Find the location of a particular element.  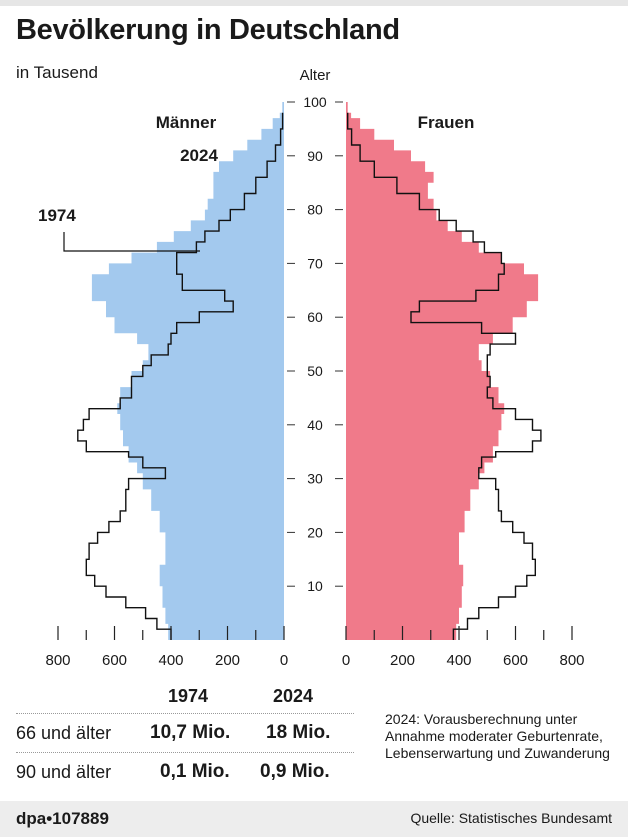

x-tick-label-men: 800 is located at coordinates (57, 660).